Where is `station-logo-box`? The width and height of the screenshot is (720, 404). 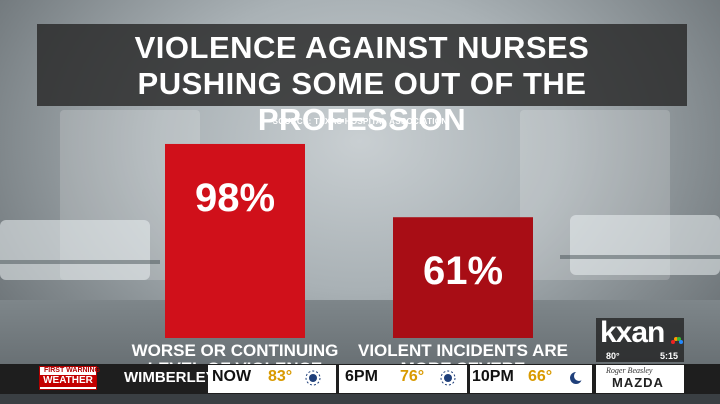 station-logo-box is located at coordinates (640, 340).